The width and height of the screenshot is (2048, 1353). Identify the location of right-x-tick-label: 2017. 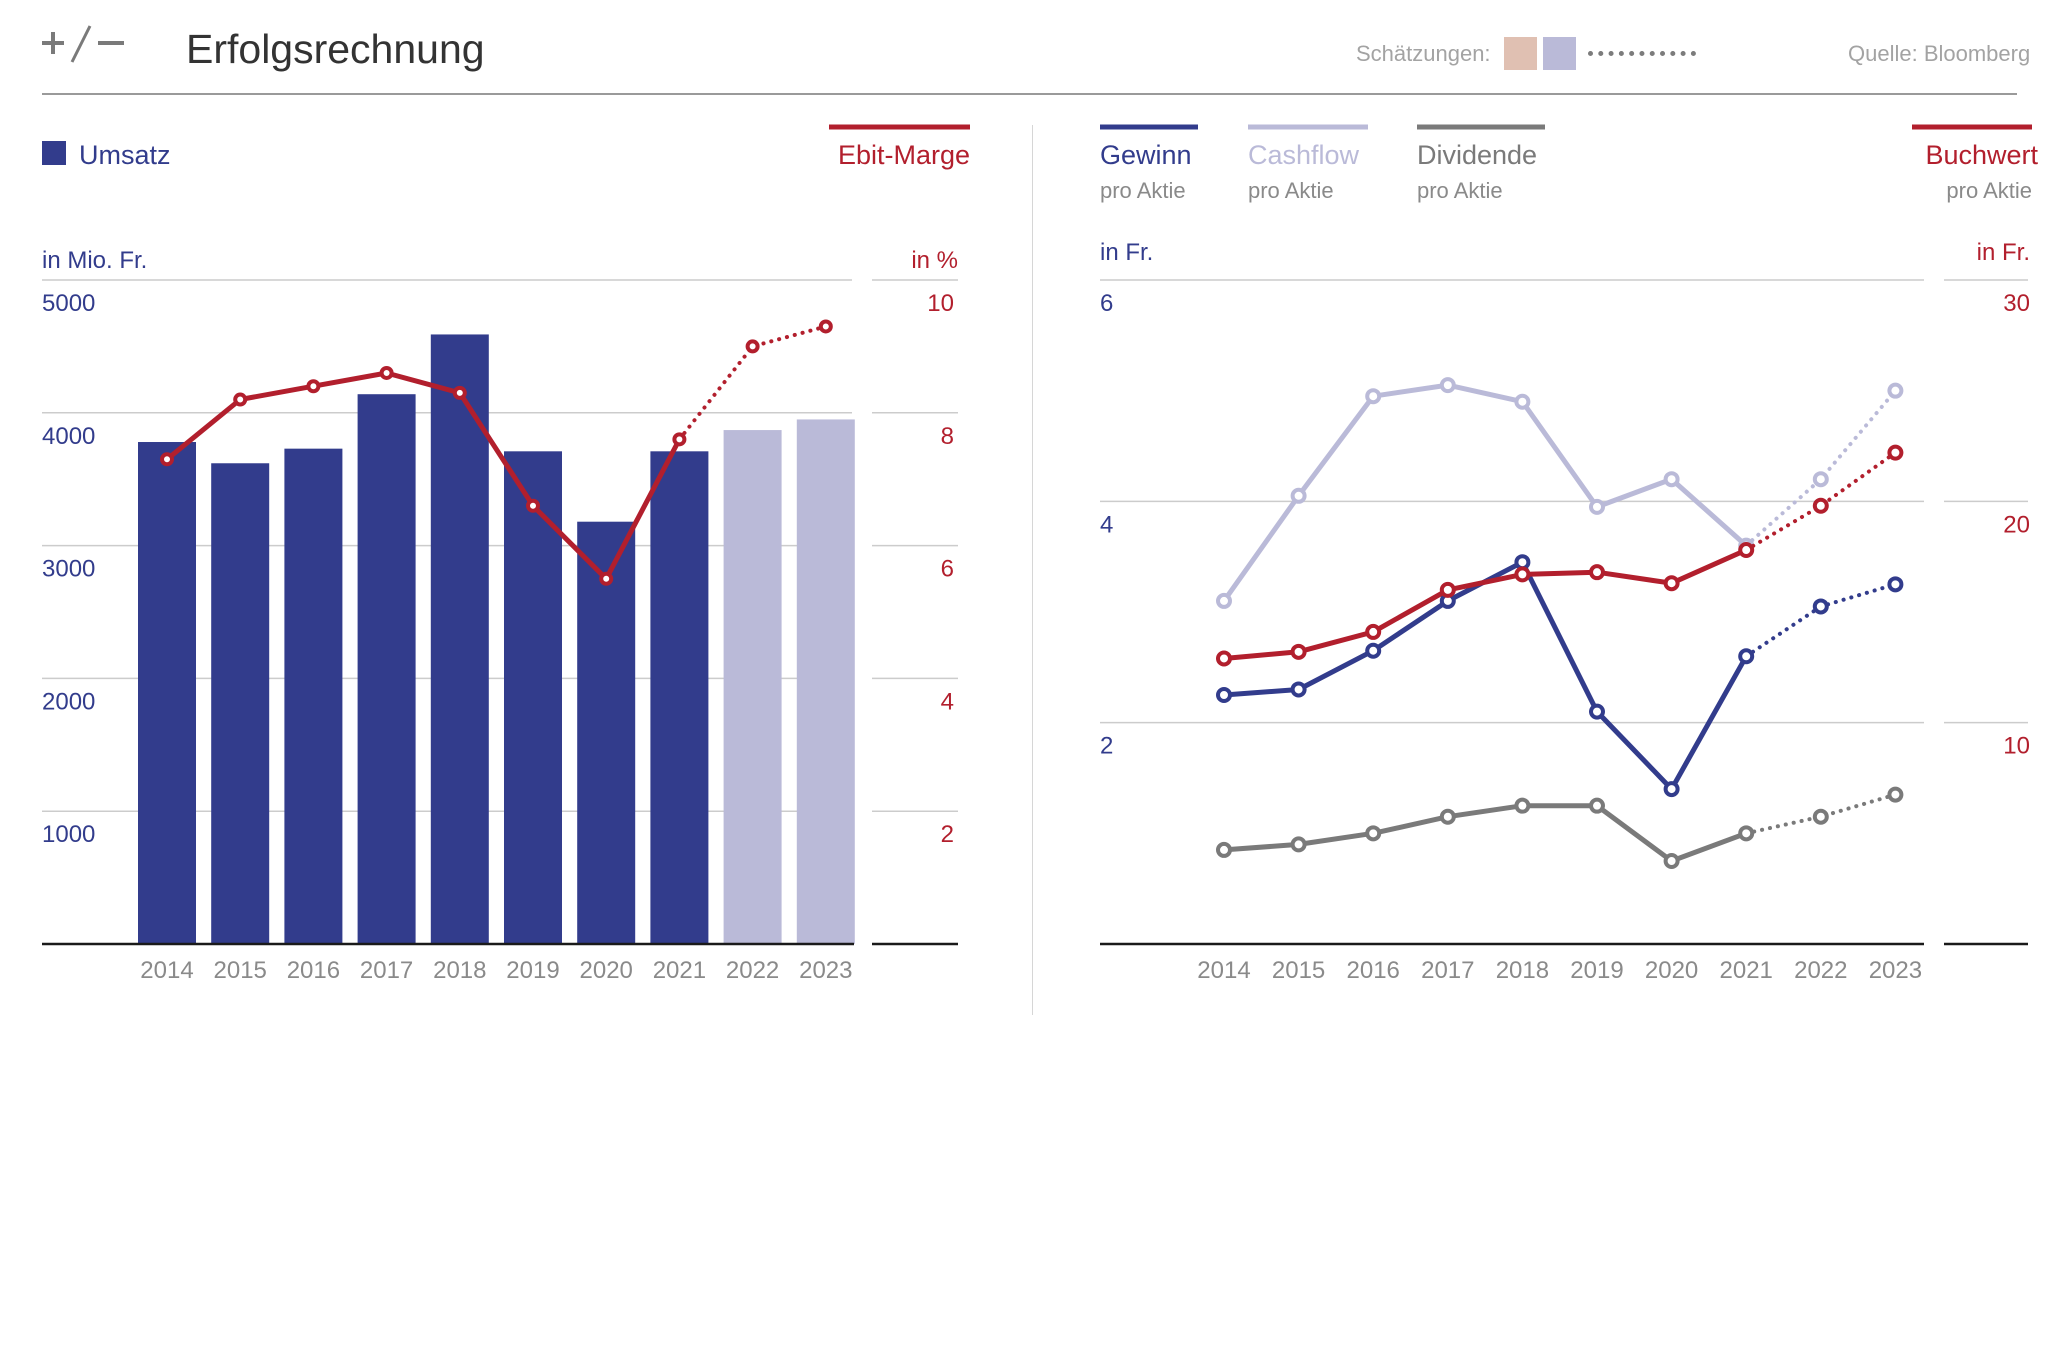
(1447, 970).